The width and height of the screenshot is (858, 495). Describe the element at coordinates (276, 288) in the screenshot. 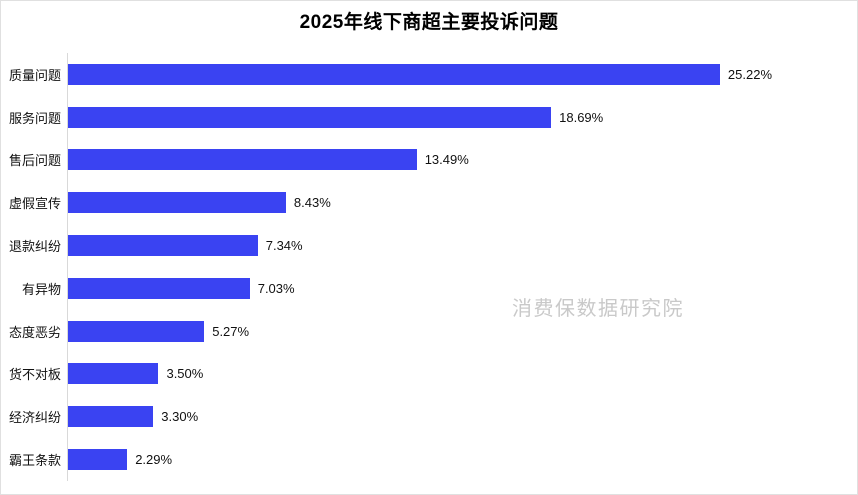

I see `value-label: 7.03%` at that location.